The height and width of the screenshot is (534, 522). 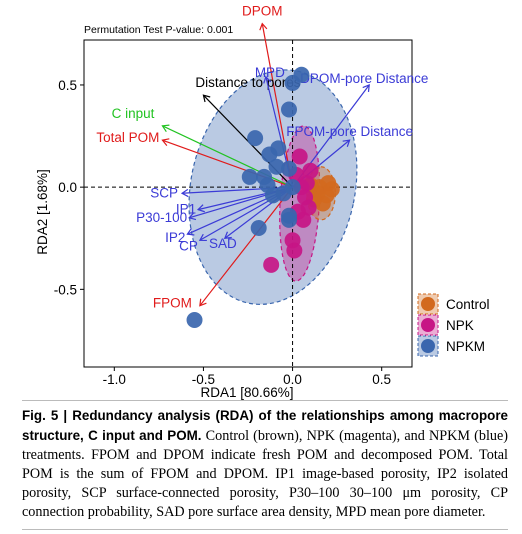 I want to click on y-axis-ticks: -0.5 0.0 0.5, so click(x=69, y=187).